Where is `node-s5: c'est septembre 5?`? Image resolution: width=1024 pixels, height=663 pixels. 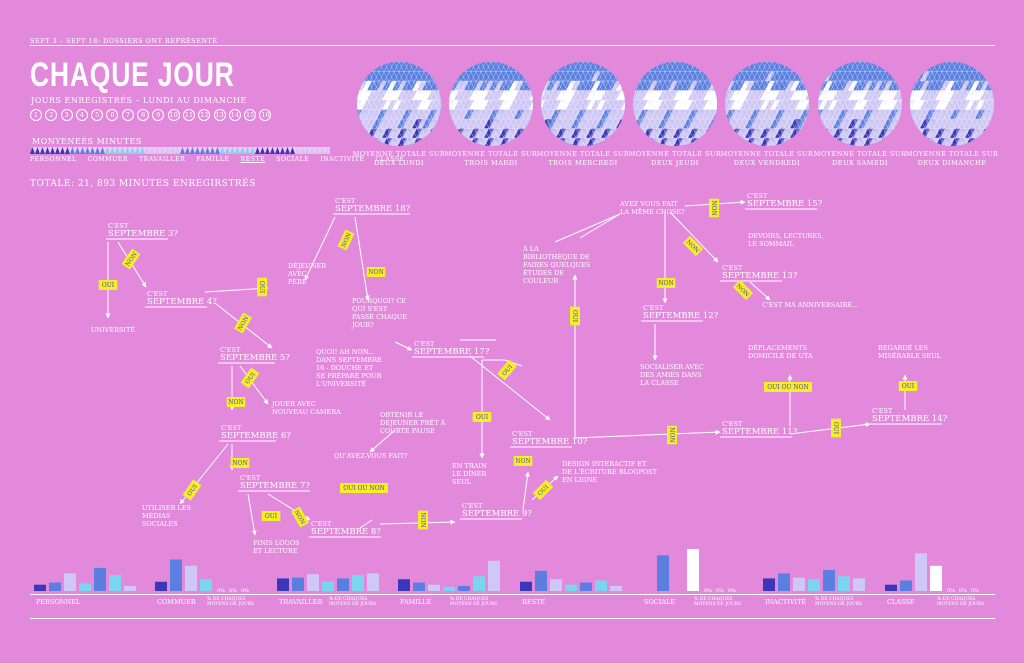 node-s5: c'est septembre 5? is located at coordinates (255, 354).